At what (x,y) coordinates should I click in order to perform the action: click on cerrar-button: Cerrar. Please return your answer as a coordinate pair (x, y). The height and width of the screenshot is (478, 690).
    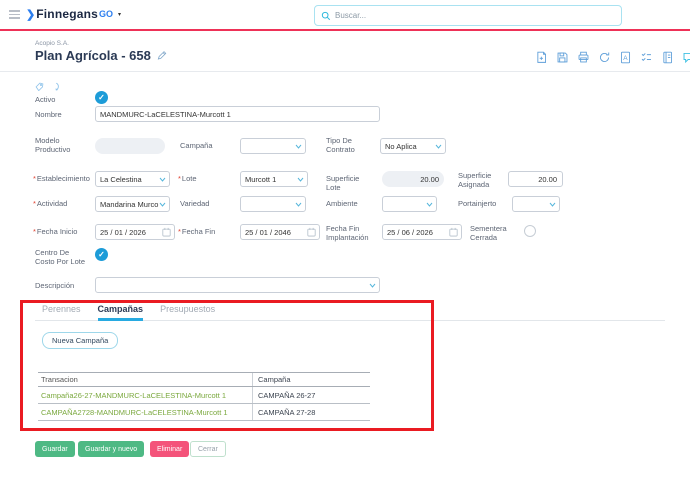
    Looking at the image, I should click on (208, 449).